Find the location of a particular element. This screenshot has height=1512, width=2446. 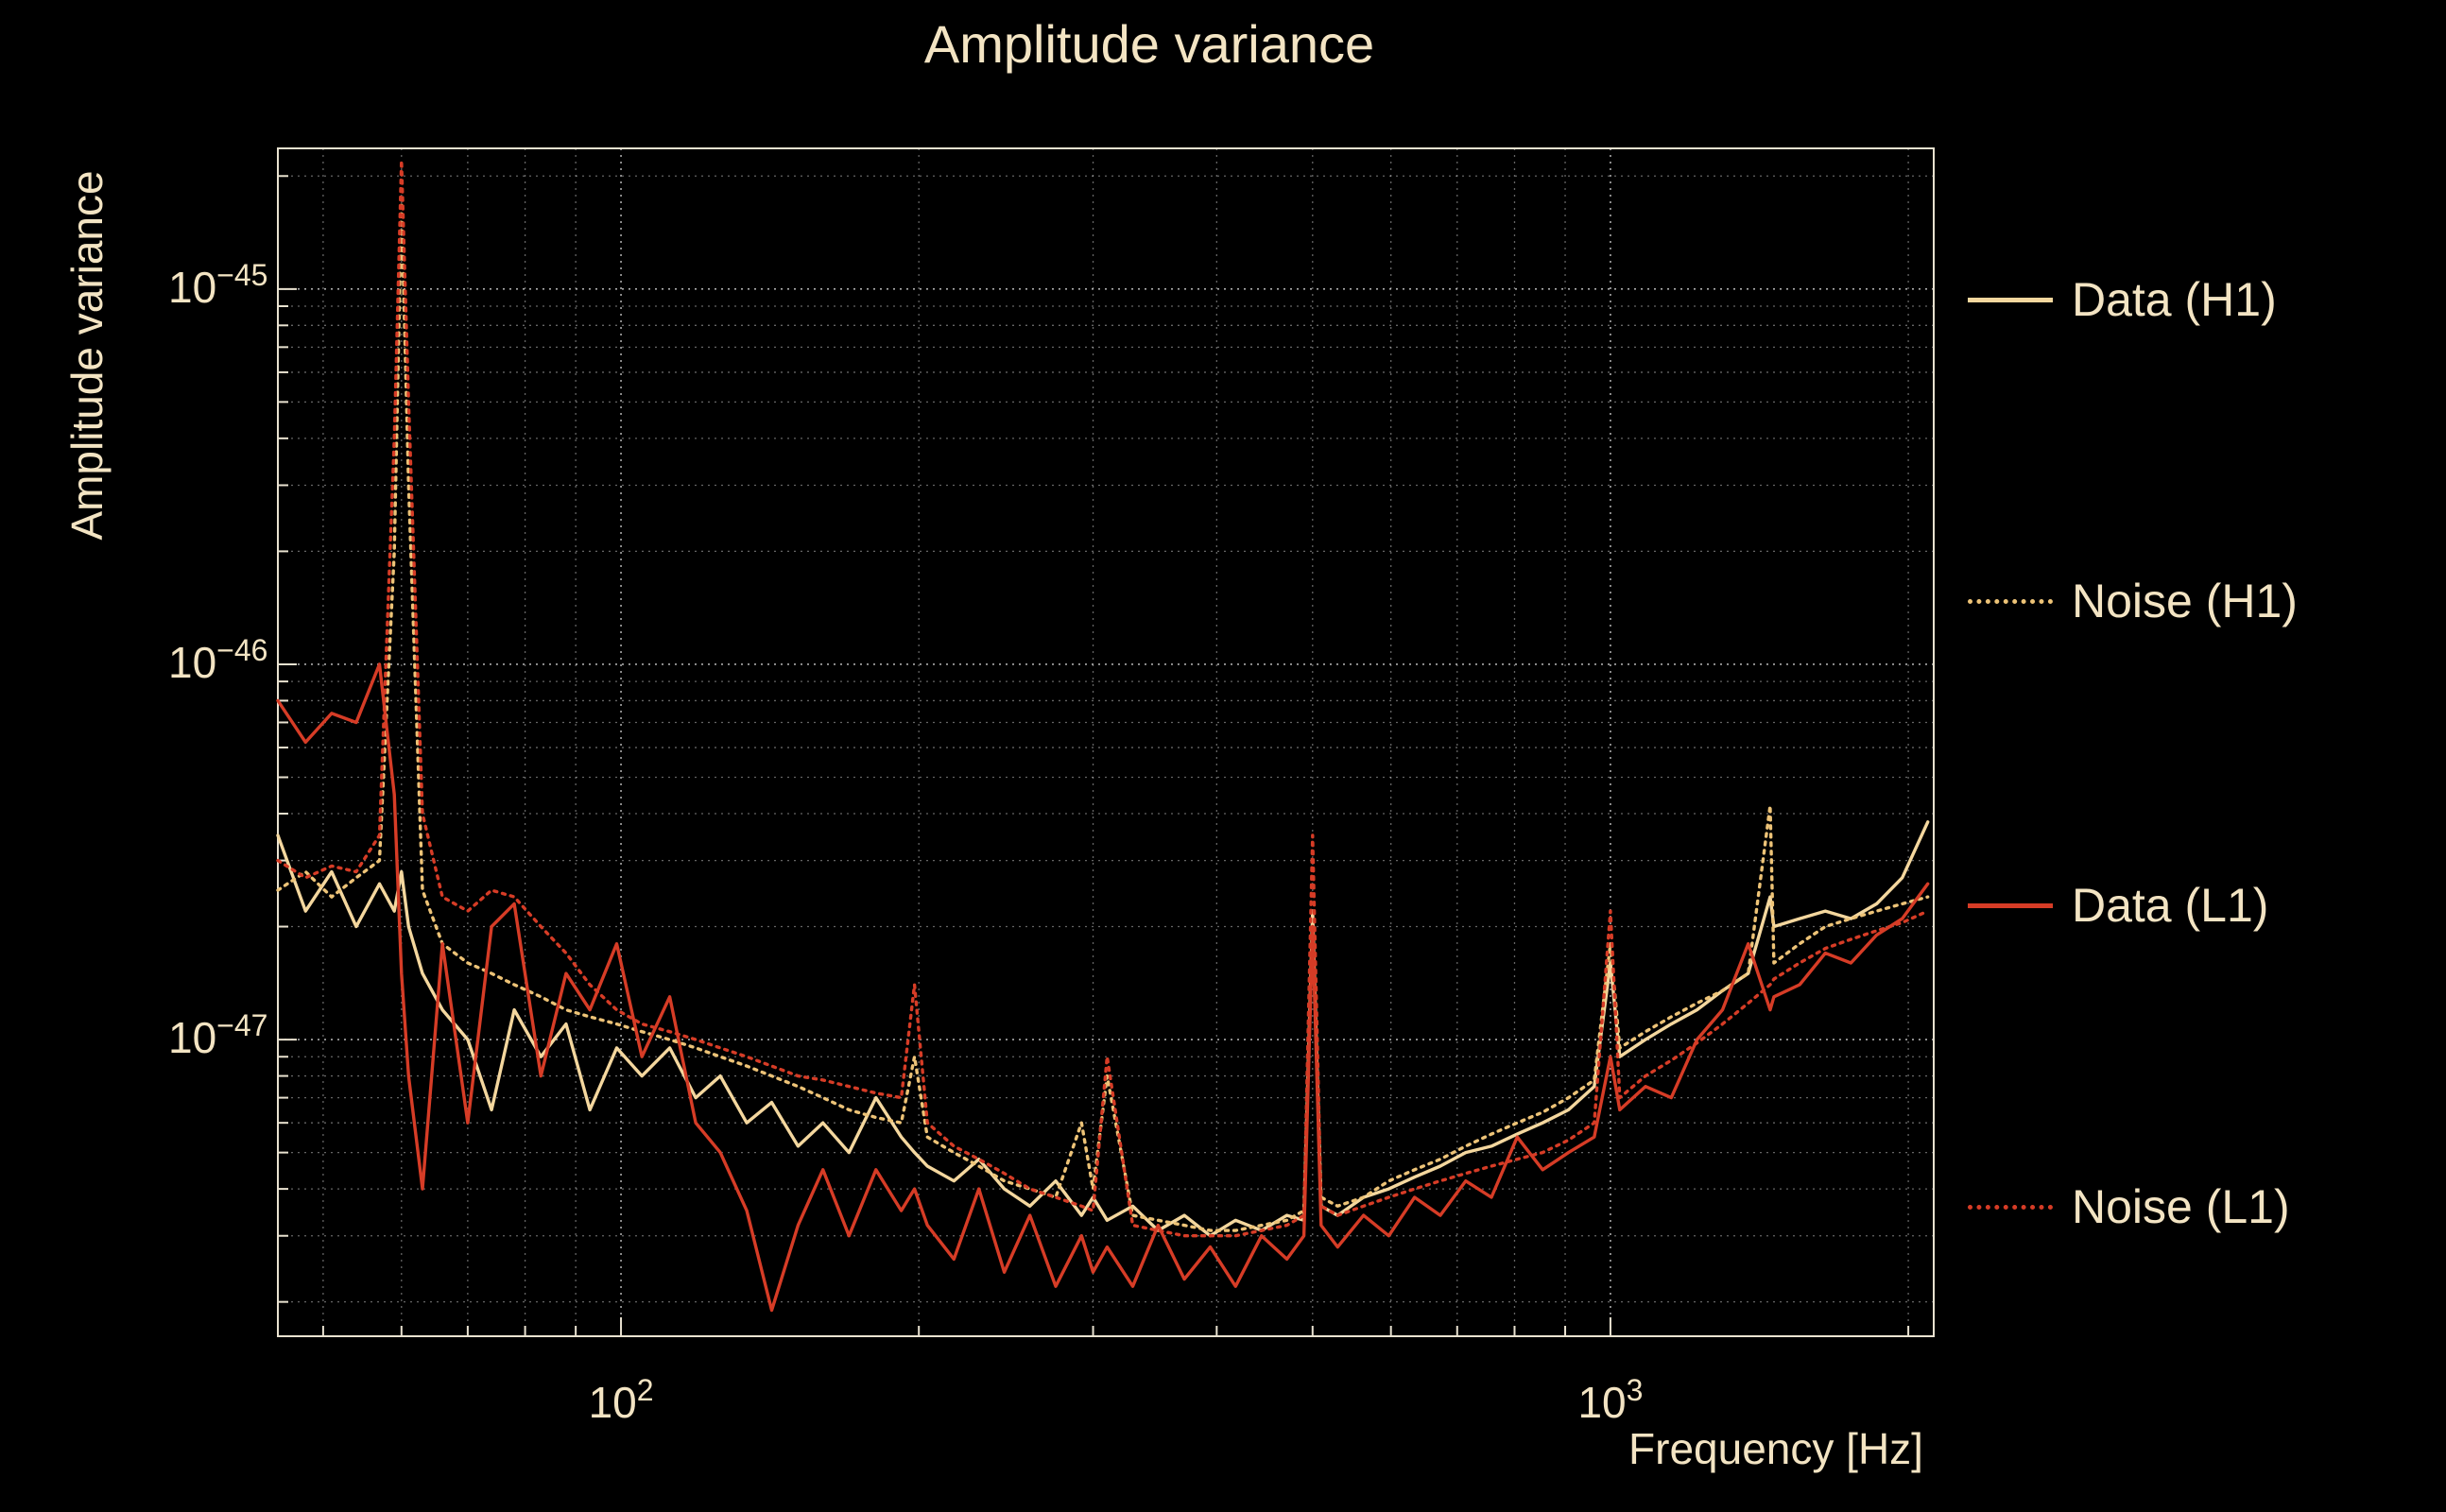

legend-item-noise-l1: Noise (L1) is located at coordinates (2129, 1206).